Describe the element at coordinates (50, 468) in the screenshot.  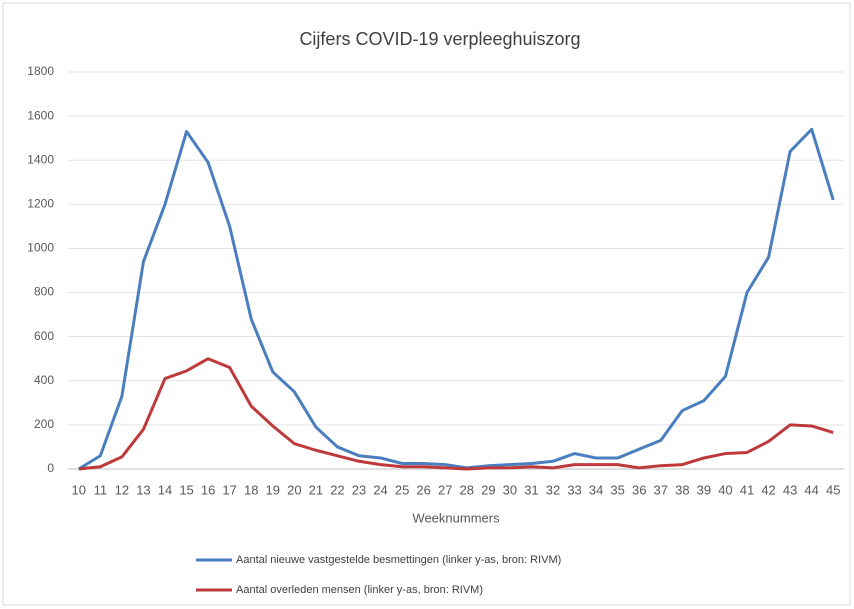
I see `y-tick-label: 0` at that location.